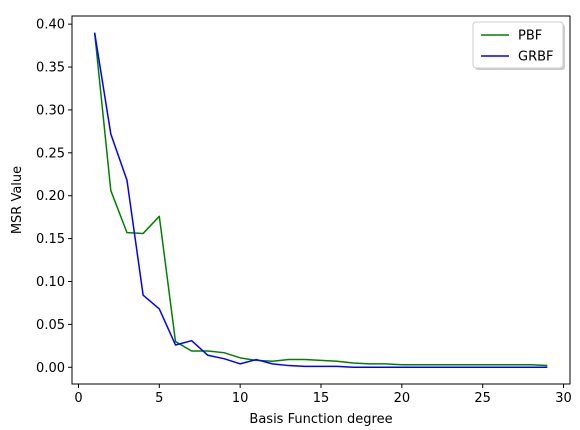  What do you see at coordinates (321, 398) in the screenshot?
I see `x-tick-label: 15` at bounding box center [321, 398].